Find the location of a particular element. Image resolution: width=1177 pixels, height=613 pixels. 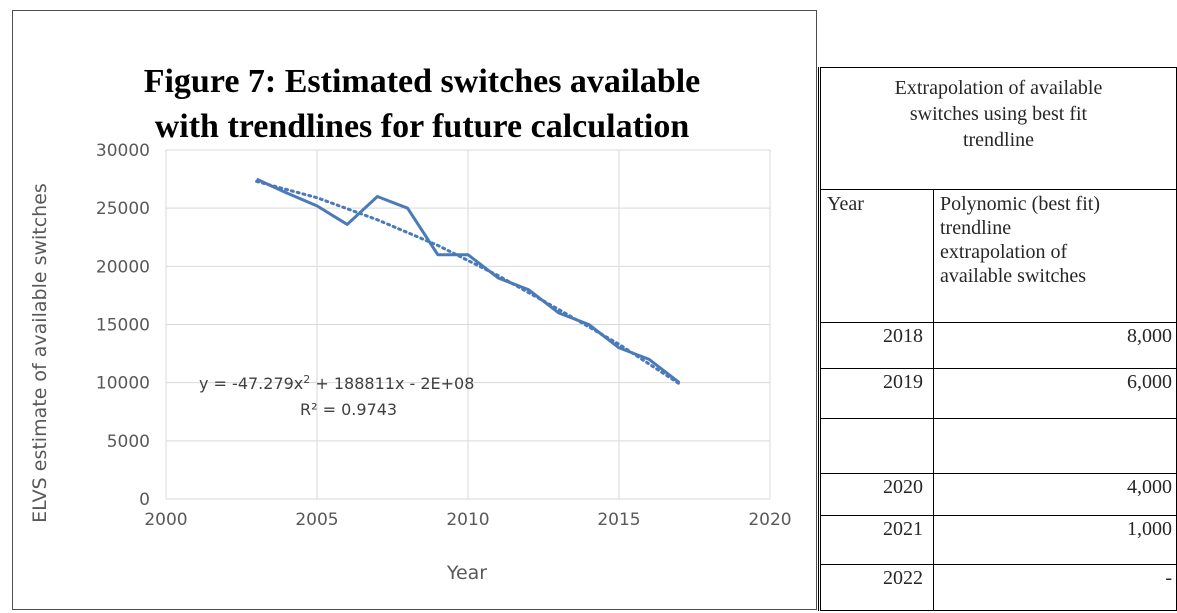

r-squared: R² = 0.9743 is located at coordinates (348, 409).